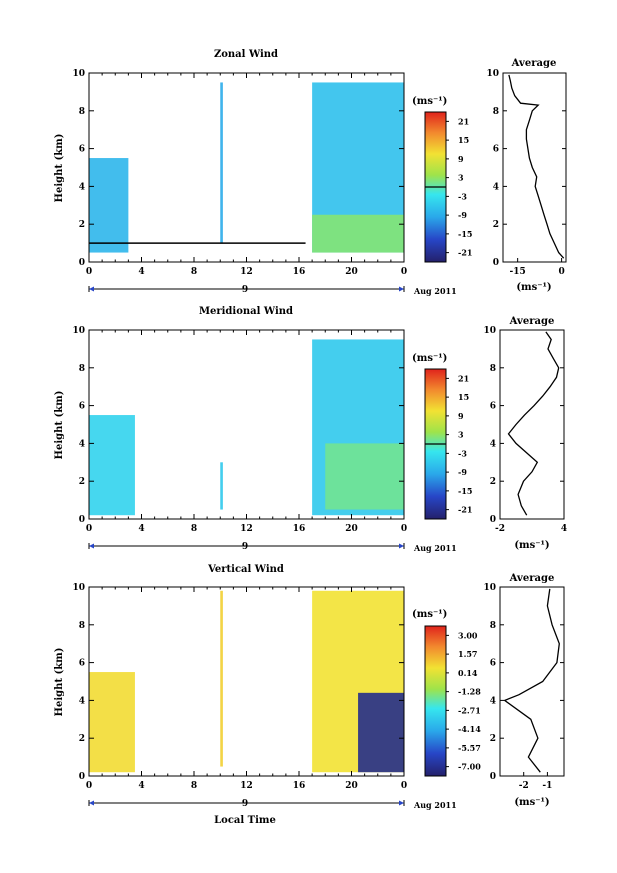 The width and height of the screenshot is (617, 873). I want to click on panel-title: Zonal Wind, so click(246, 54).